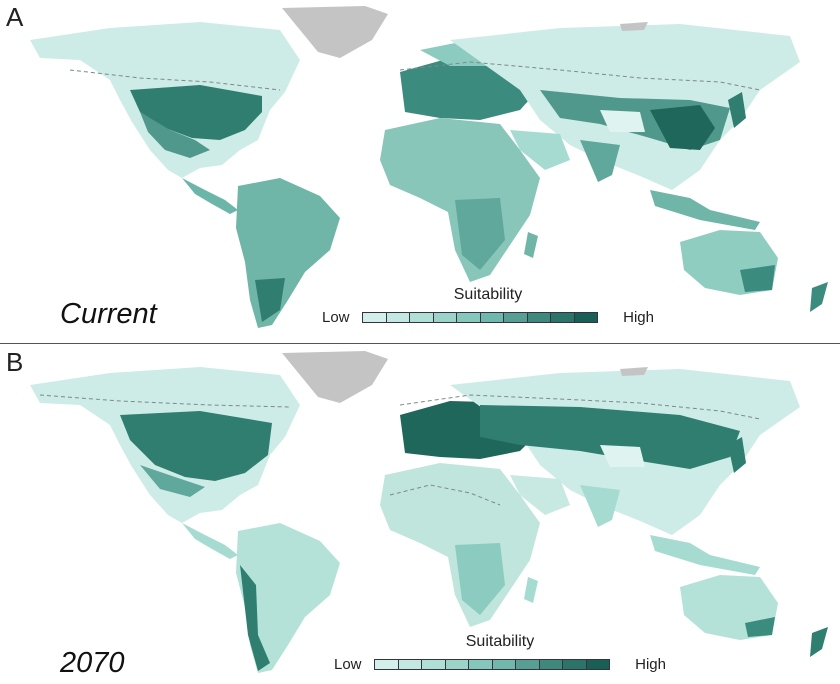 This screenshot has width=840, height=684. I want to click on scenario-label: 2070, so click(92, 663).